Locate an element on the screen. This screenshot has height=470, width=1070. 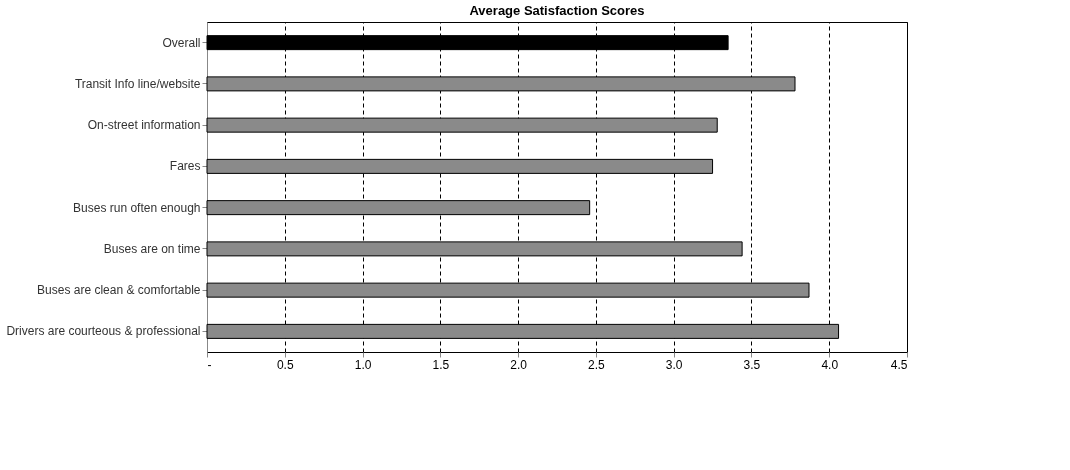
chart-title: Average Satisfaction Scores is located at coordinates (557, 10).